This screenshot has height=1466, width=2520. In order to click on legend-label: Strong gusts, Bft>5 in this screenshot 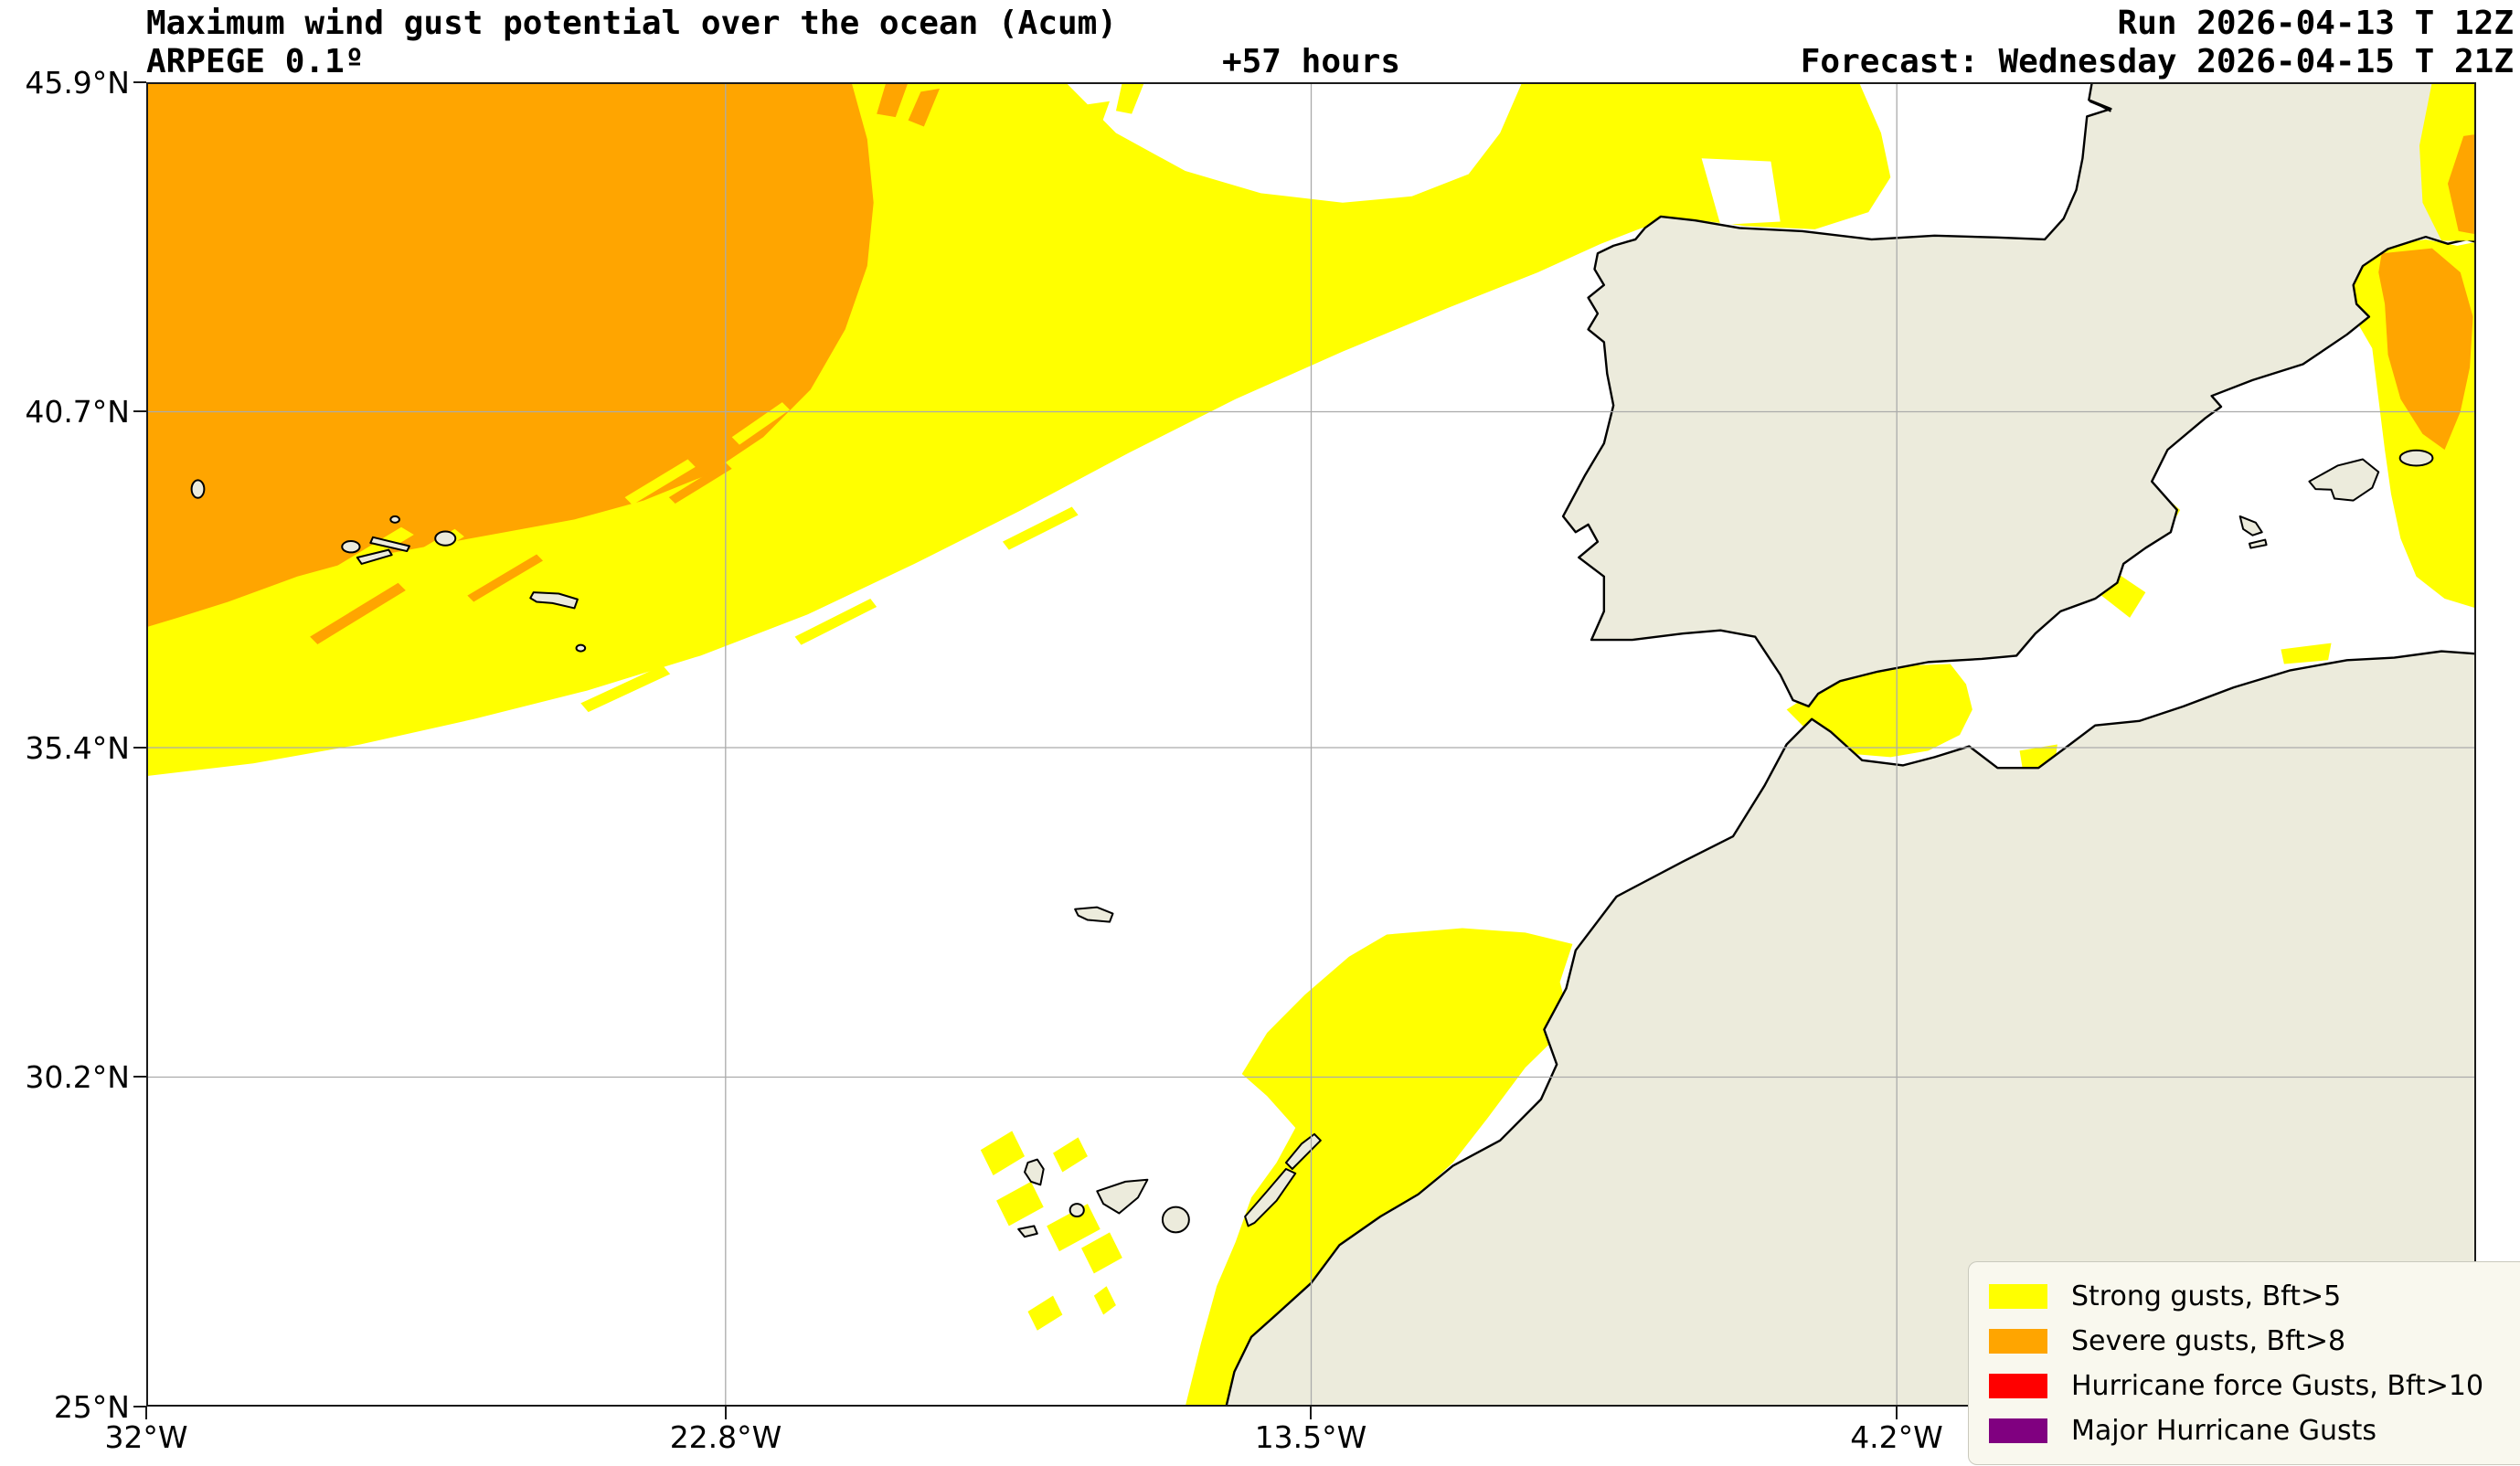, I will do `click(2206, 1296)`.